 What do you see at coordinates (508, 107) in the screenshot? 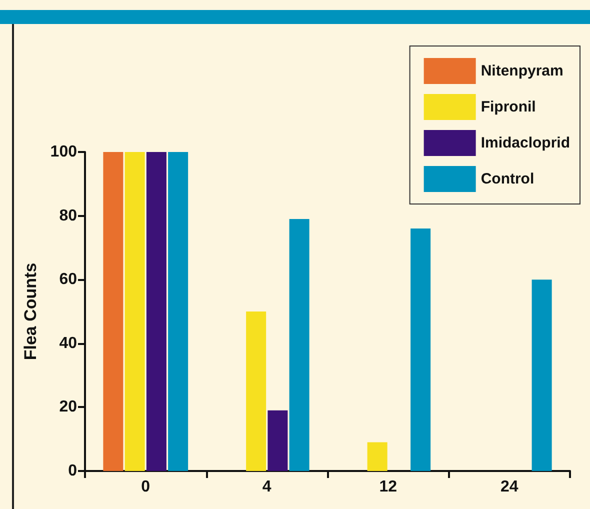
I see `legend-label: Fipronil` at bounding box center [508, 107].